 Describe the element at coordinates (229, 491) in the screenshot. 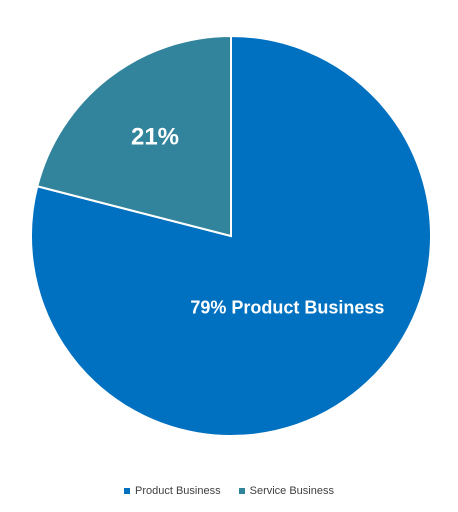

I see `chart-legend: Product Business Service Business` at that location.